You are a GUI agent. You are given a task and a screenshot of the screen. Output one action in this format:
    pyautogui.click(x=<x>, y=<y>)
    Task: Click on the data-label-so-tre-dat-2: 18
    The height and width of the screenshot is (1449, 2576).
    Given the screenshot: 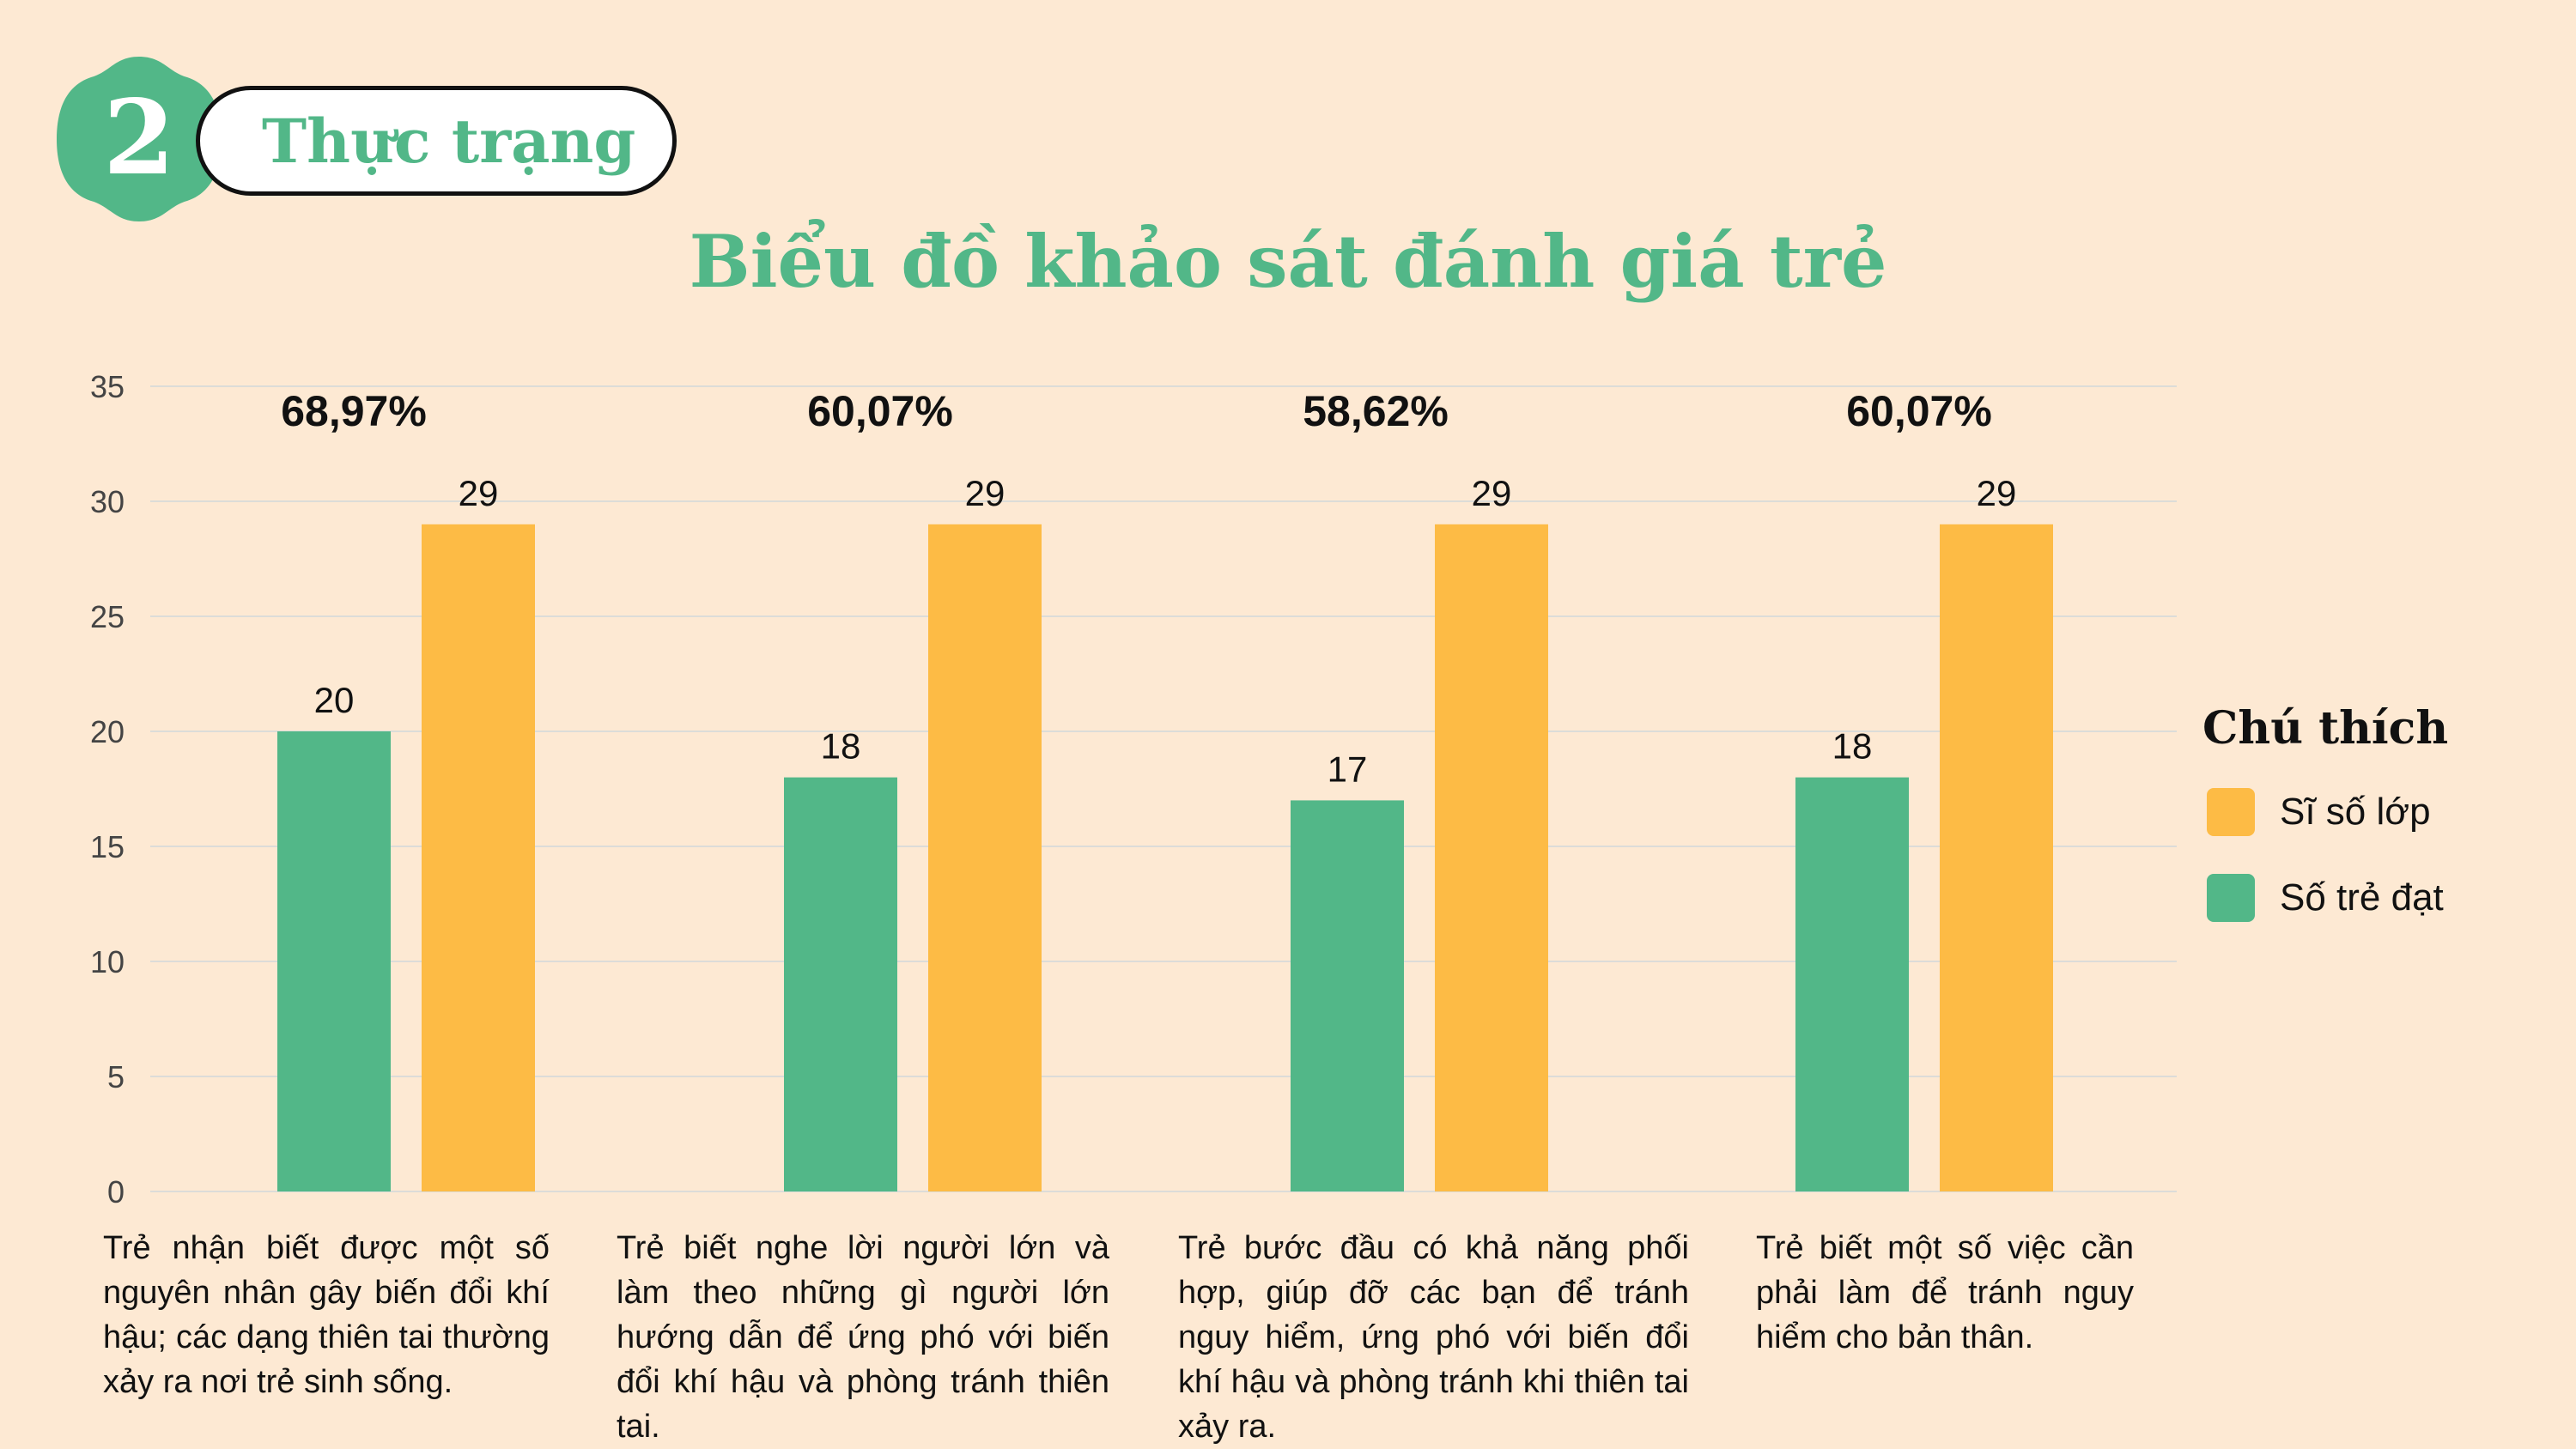 What is the action you would take?
    pyautogui.click(x=841, y=746)
    